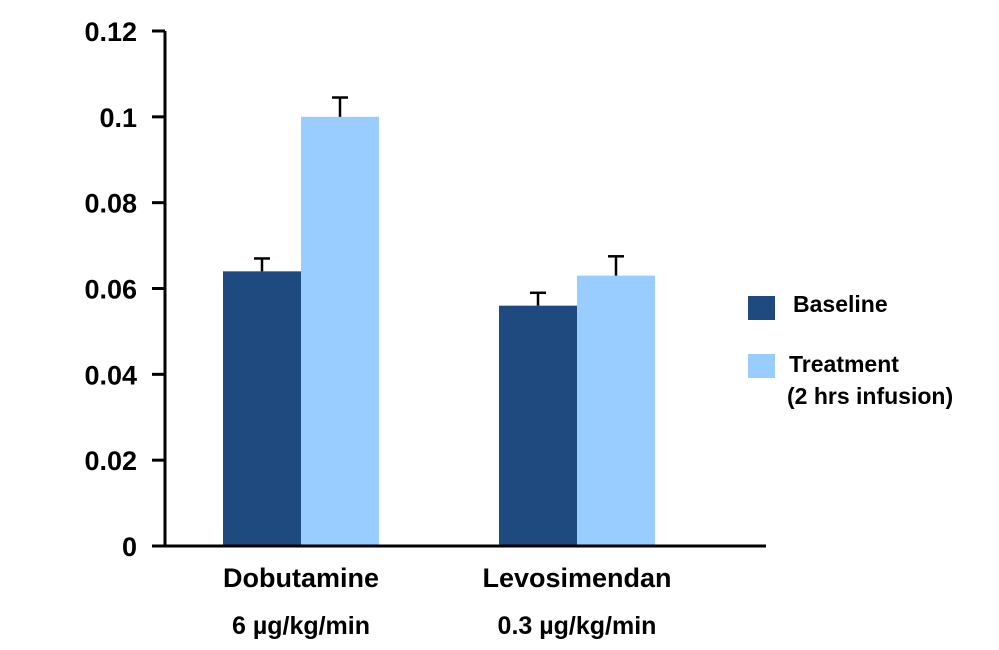 This screenshot has height=650, width=999. What do you see at coordinates (761, 308) in the screenshot?
I see `legend-swatch-baseline` at bounding box center [761, 308].